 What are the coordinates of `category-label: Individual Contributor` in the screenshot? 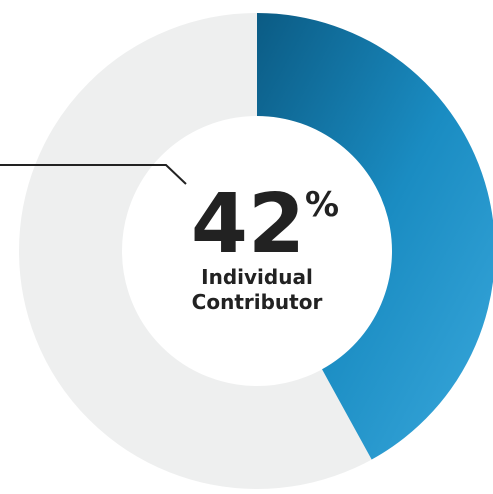 It's located at (257, 289).